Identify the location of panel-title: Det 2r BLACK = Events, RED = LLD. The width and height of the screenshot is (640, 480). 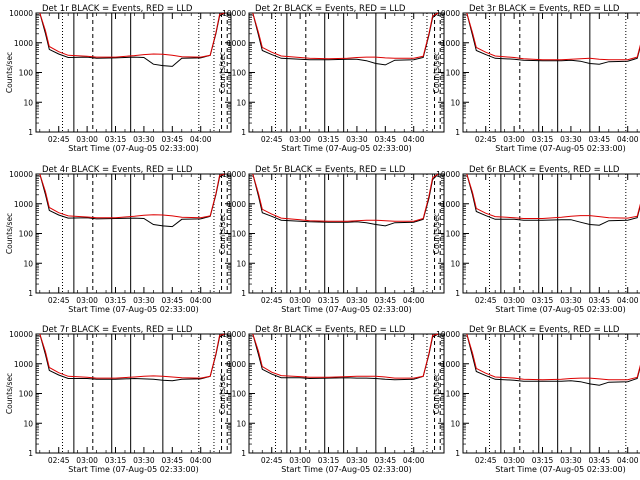
(330, 9).